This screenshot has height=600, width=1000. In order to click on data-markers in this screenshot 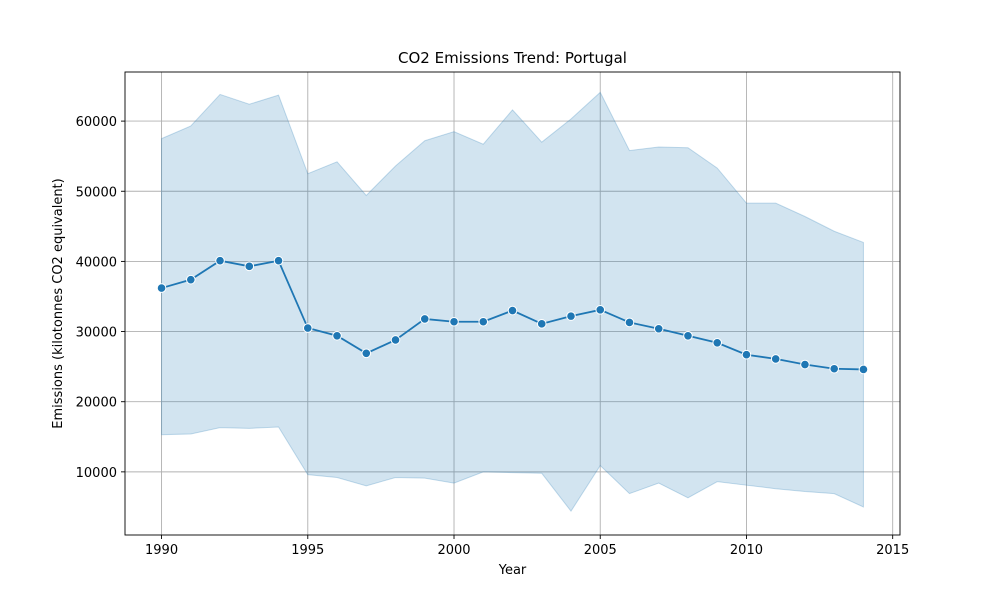, I will do `click(512, 315)`.